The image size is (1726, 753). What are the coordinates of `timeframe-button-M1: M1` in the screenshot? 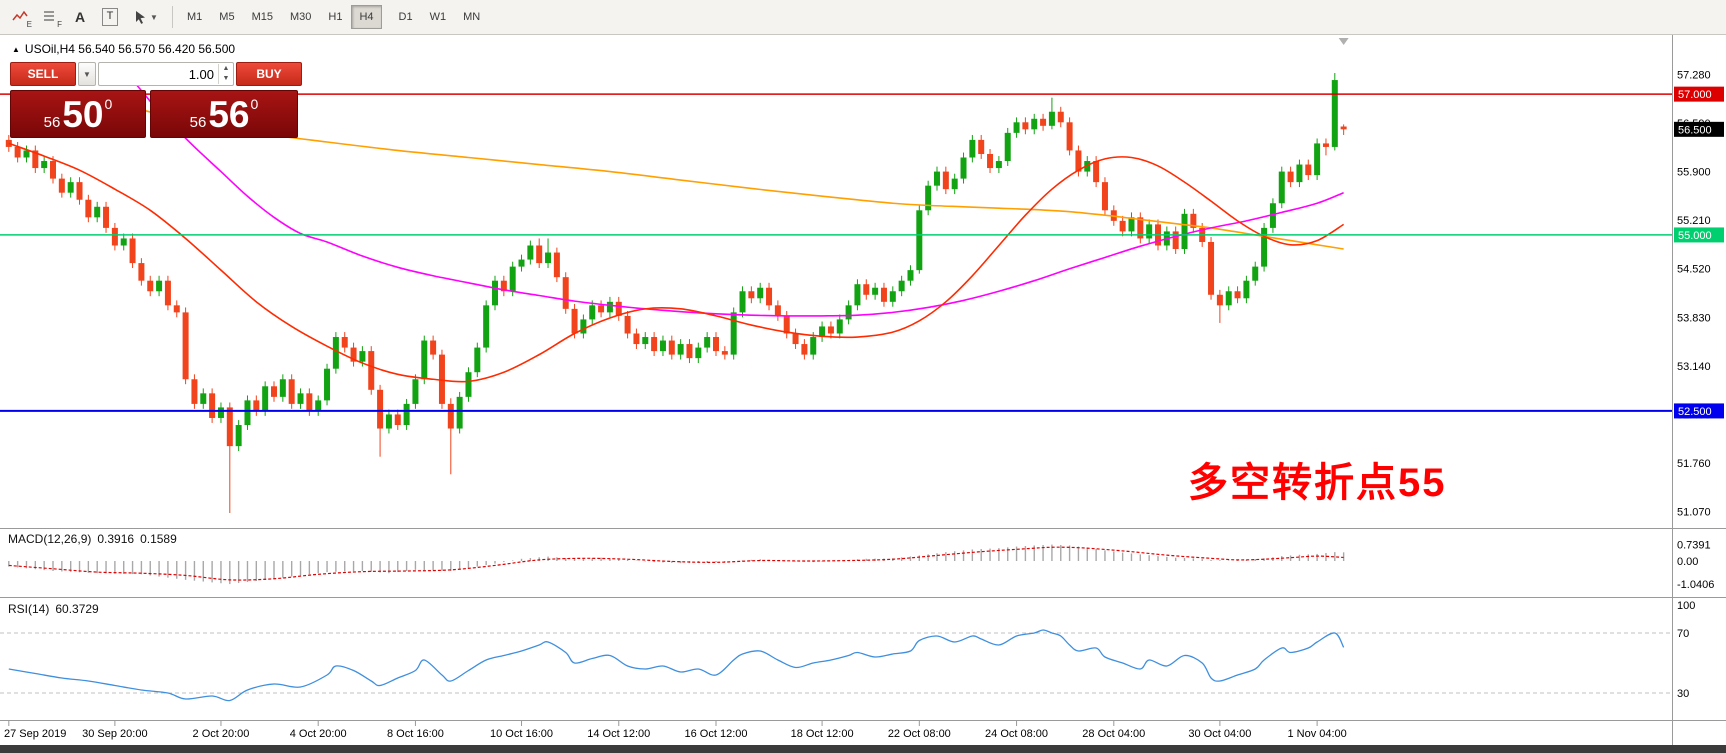 It's located at (194, 17).